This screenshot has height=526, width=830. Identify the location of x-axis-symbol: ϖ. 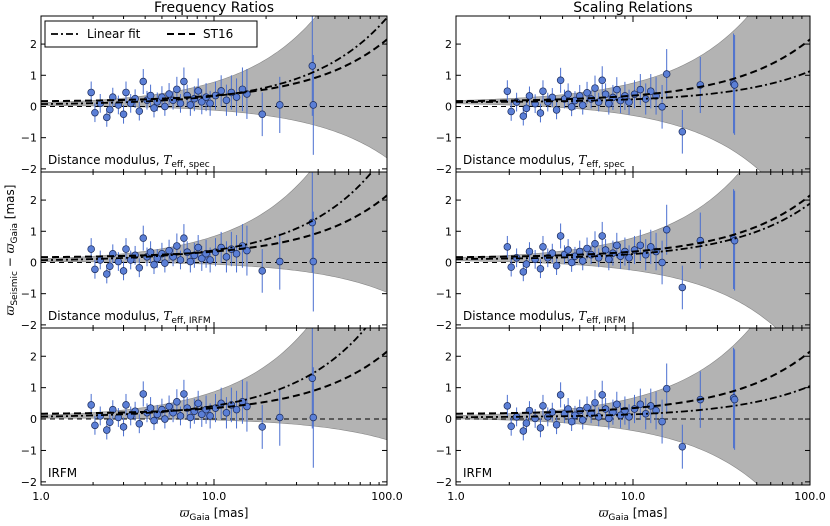
(604, 513).